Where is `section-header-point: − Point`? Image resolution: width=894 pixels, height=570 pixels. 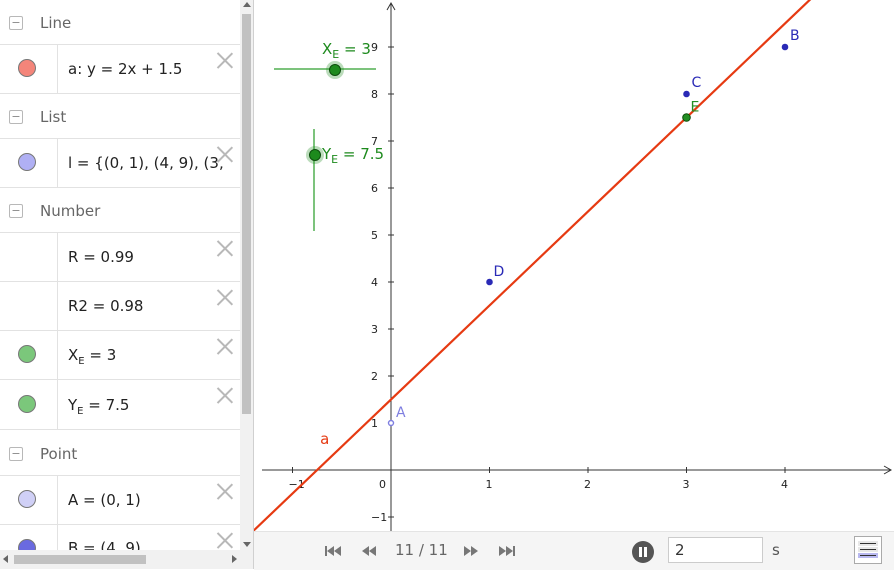 section-header-point: − Point is located at coordinates (120, 453).